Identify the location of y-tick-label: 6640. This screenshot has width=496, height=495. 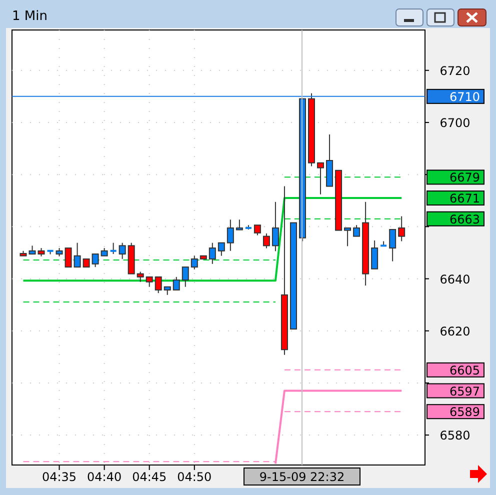
(455, 279).